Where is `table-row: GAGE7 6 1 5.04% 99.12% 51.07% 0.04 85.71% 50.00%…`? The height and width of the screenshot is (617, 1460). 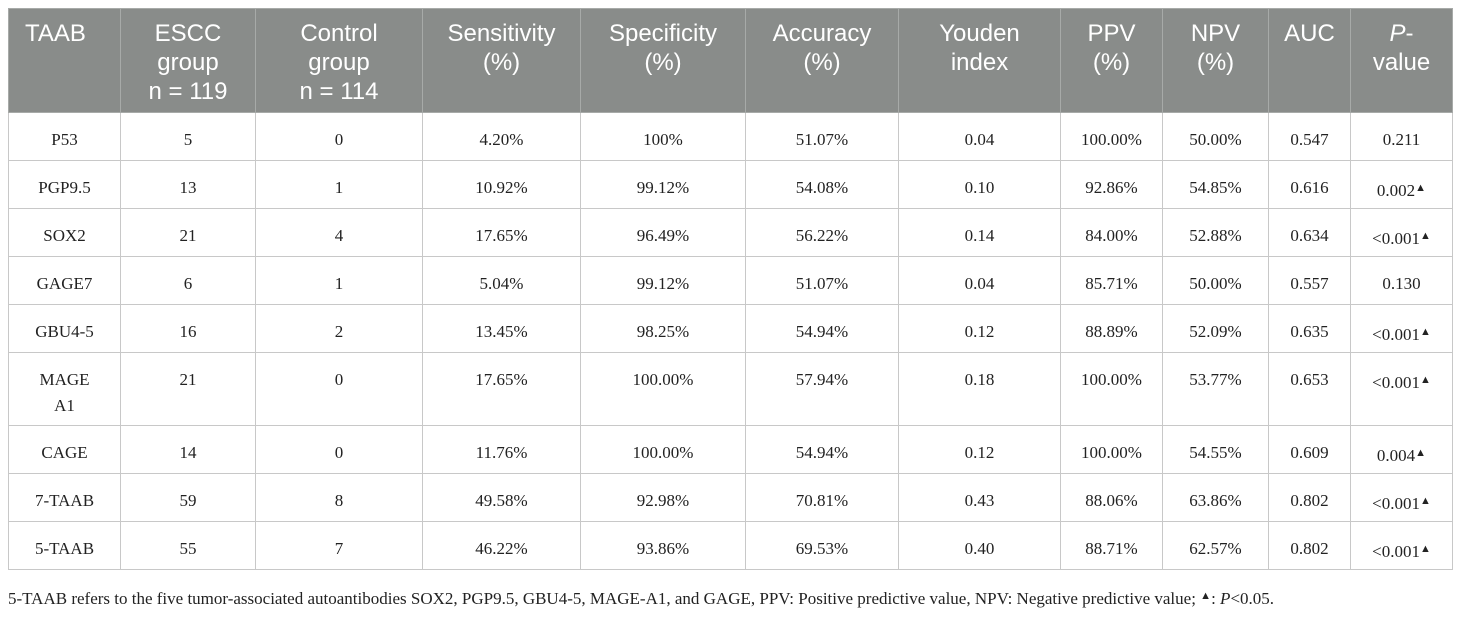 table-row: GAGE7 6 1 5.04% 99.12% 51.07% 0.04 85.71% 50.00%… is located at coordinates (730, 280).